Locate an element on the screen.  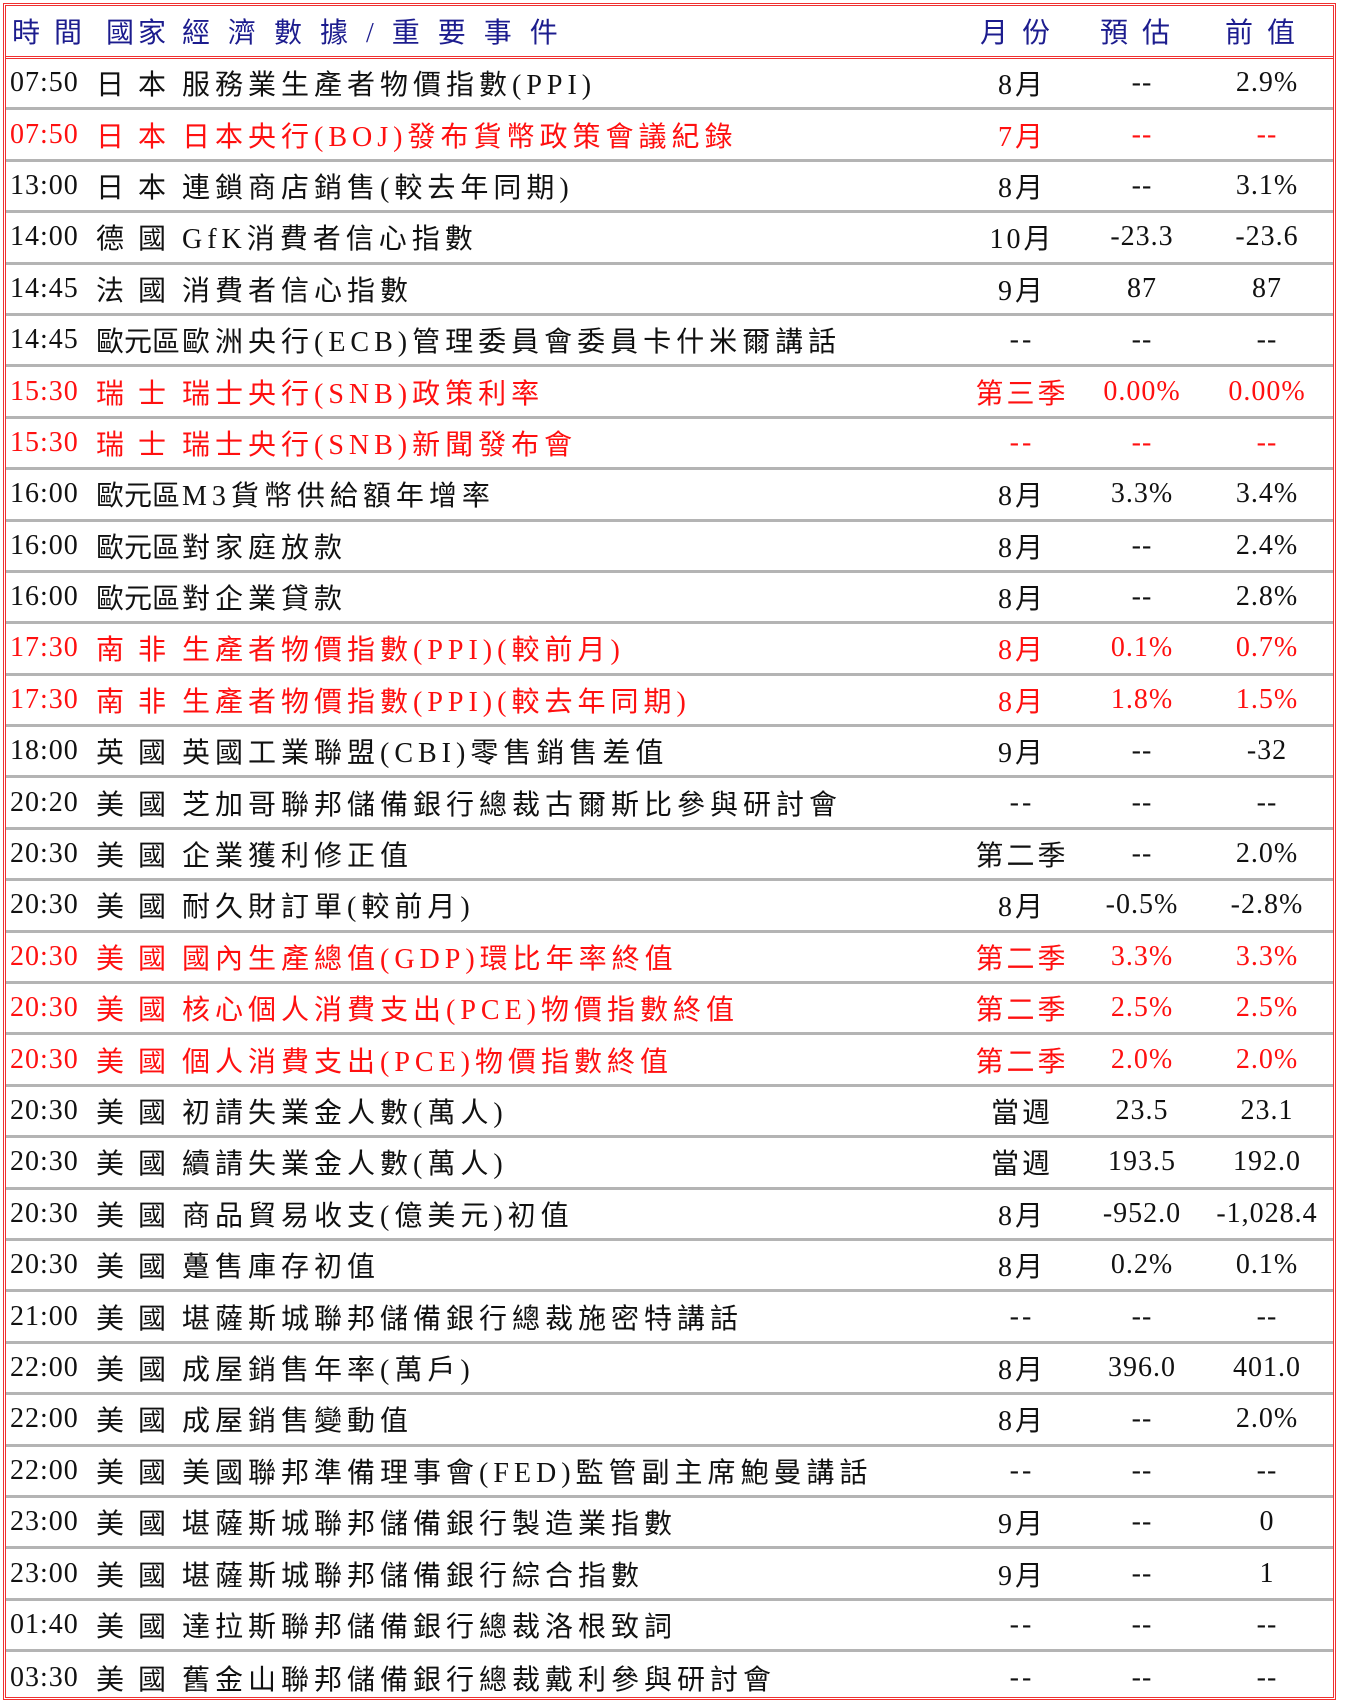
table-row: 22:00 美國 成屋銷售年率(萬戶) 8月 396.0 401.0 is located at coordinates (669, 1370).